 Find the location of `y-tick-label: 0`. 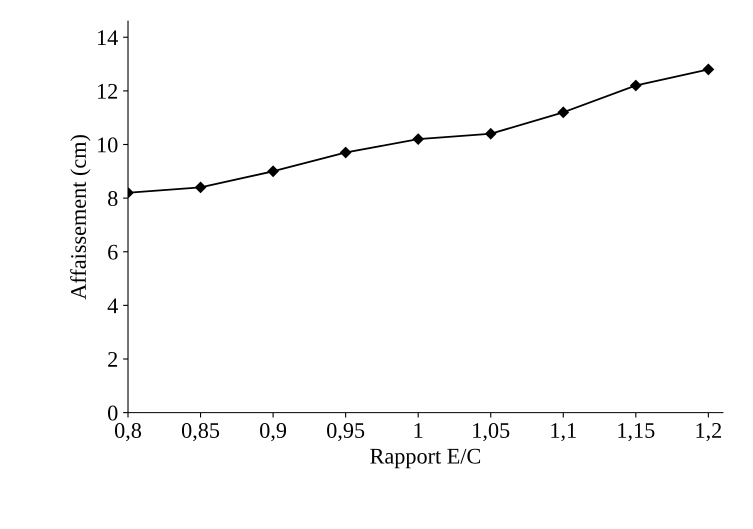

y-tick-label: 0 is located at coordinates (113, 413).